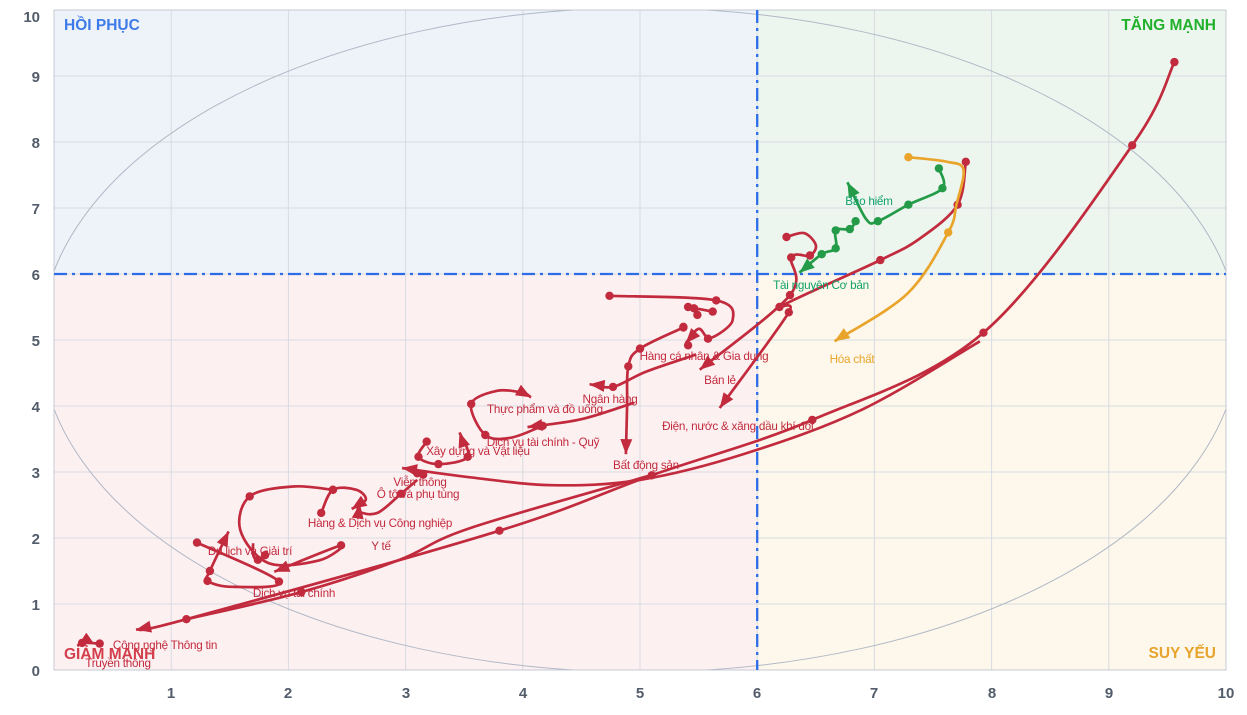 The image size is (1247, 715). Describe the element at coordinates (418, 494) in the screenshot. I see `svg-text: Ô tô và phụ tùng` at that location.